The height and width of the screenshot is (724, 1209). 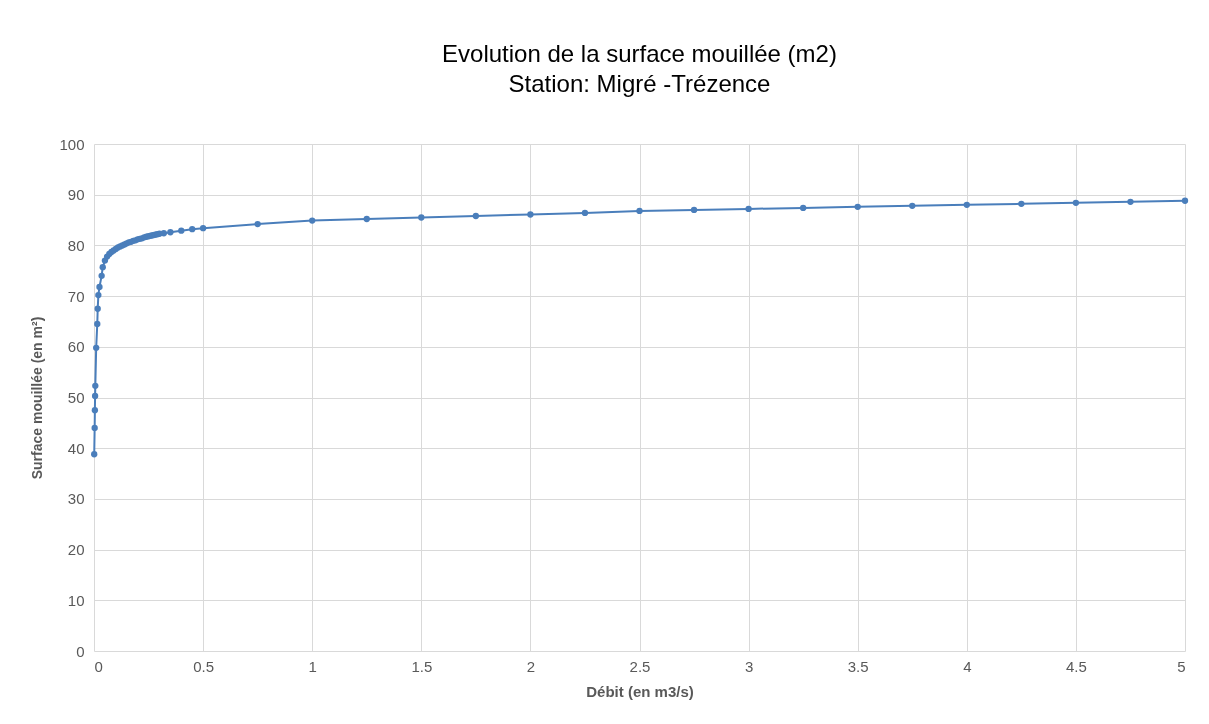 I want to click on y-tick-label: 90, so click(x=76, y=195).